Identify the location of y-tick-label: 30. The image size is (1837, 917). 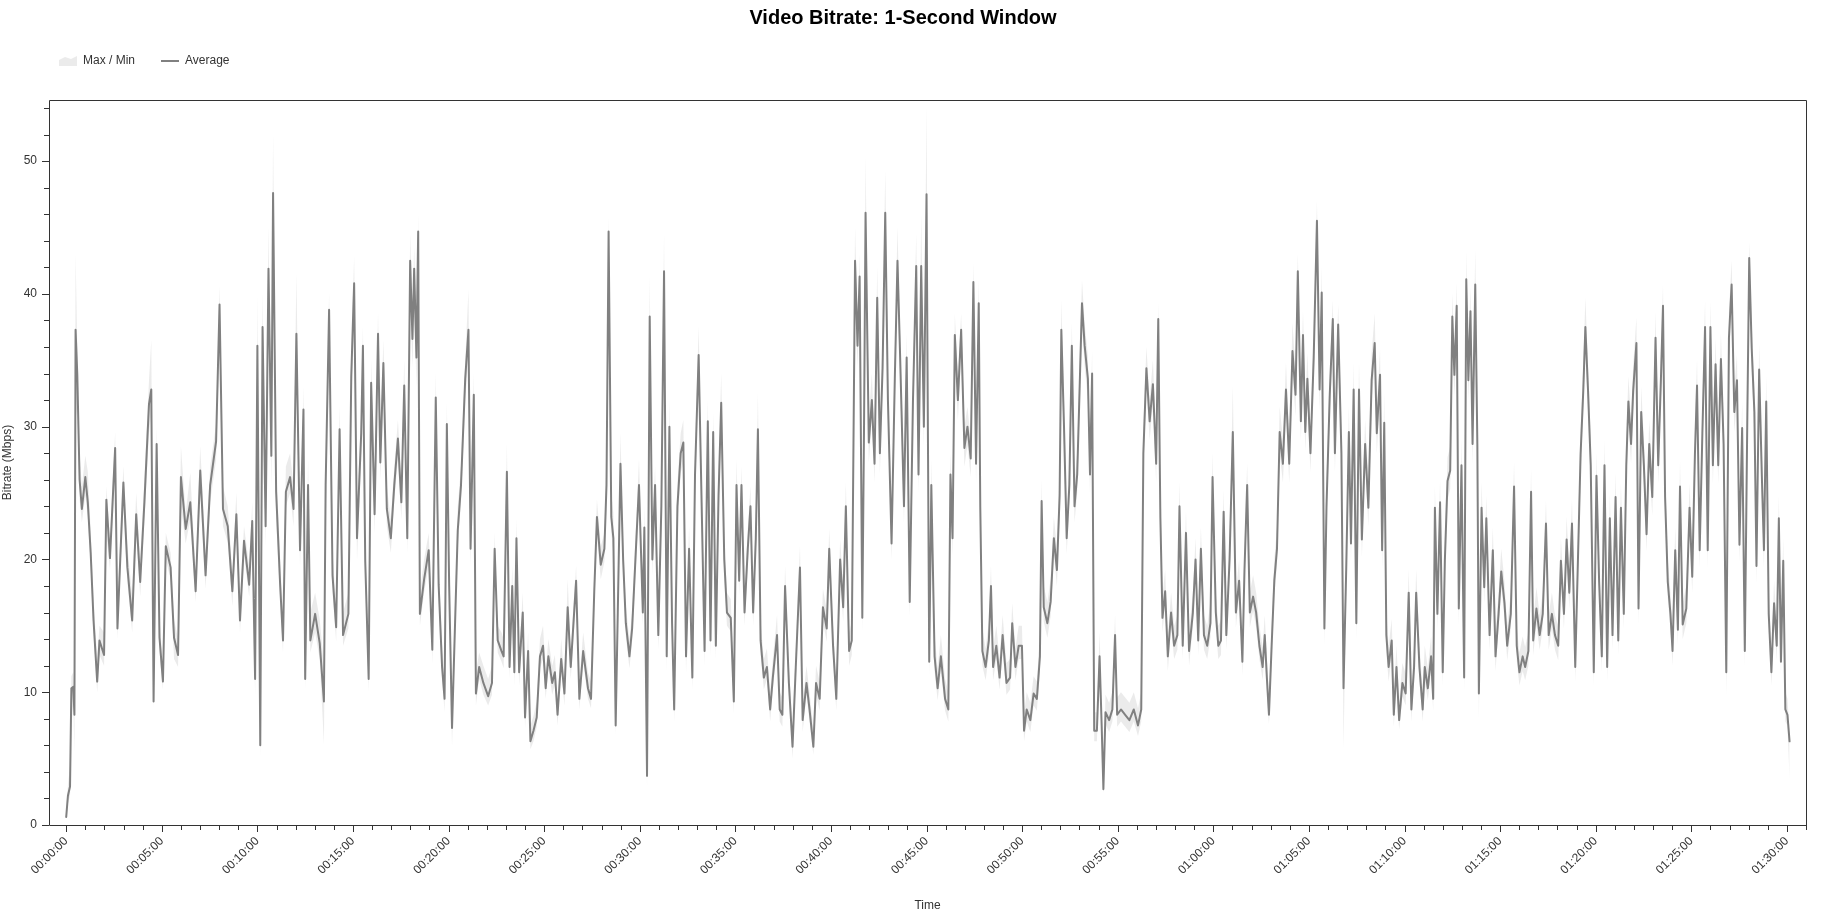
(30, 425).